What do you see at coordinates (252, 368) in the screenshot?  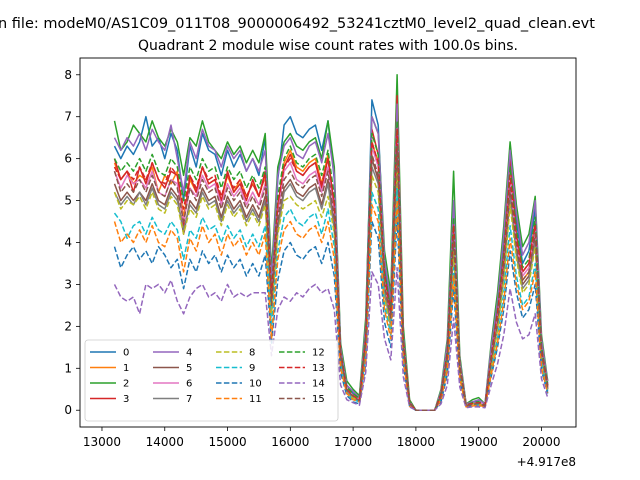 I see `legend-label-9: 9` at bounding box center [252, 368].